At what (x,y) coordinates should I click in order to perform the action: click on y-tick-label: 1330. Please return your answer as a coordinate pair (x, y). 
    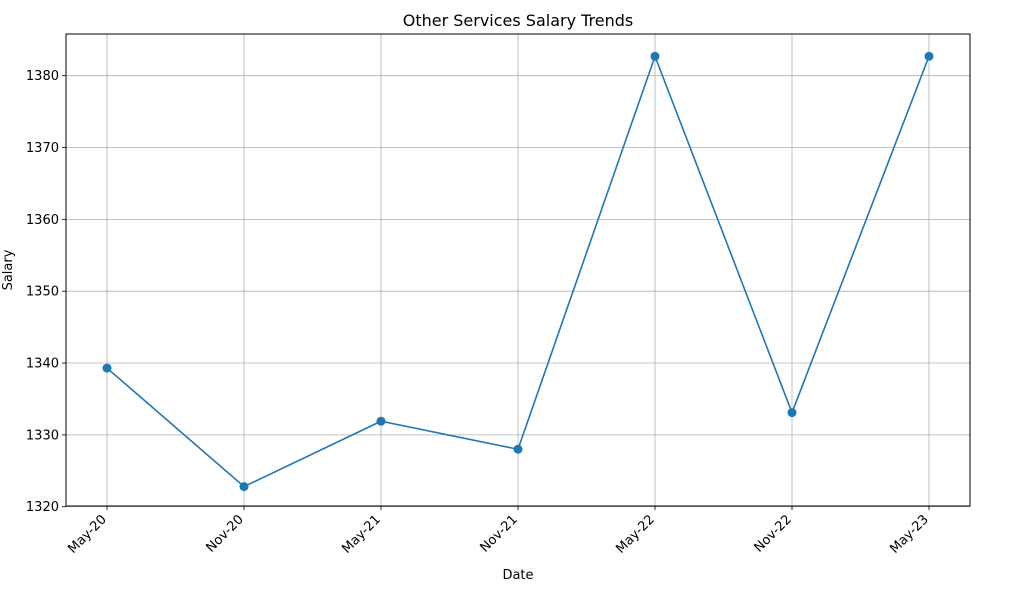
    Looking at the image, I should click on (42, 435).